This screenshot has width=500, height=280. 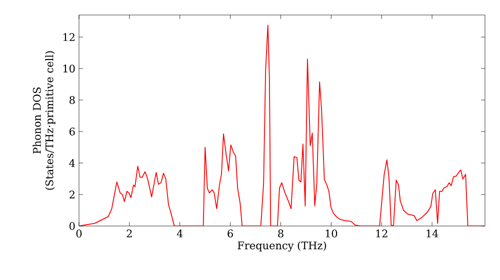 I want to click on y-tick-label: 0, so click(x=72, y=226).